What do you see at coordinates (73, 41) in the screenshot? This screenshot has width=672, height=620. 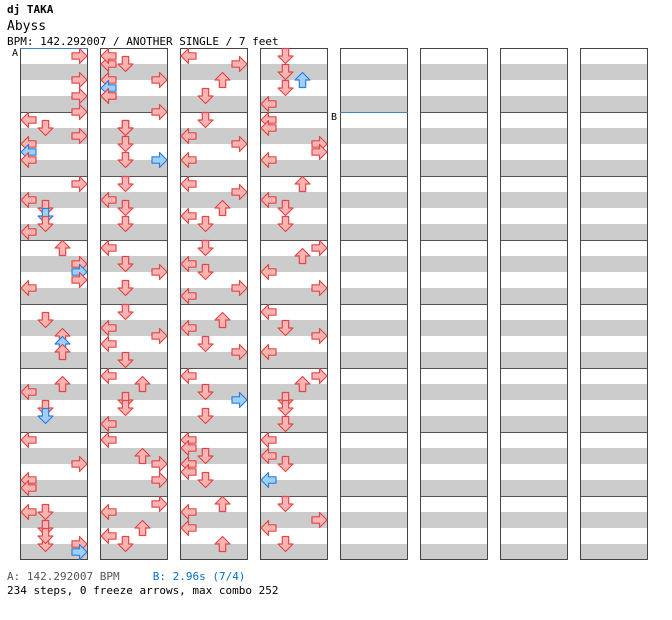 I see `bpm-value: 142.292007` at bounding box center [73, 41].